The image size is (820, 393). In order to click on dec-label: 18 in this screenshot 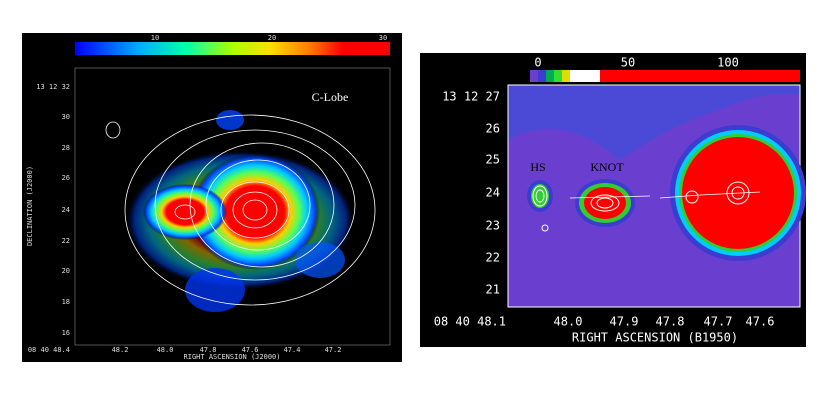, I will do `click(66, 302)`.